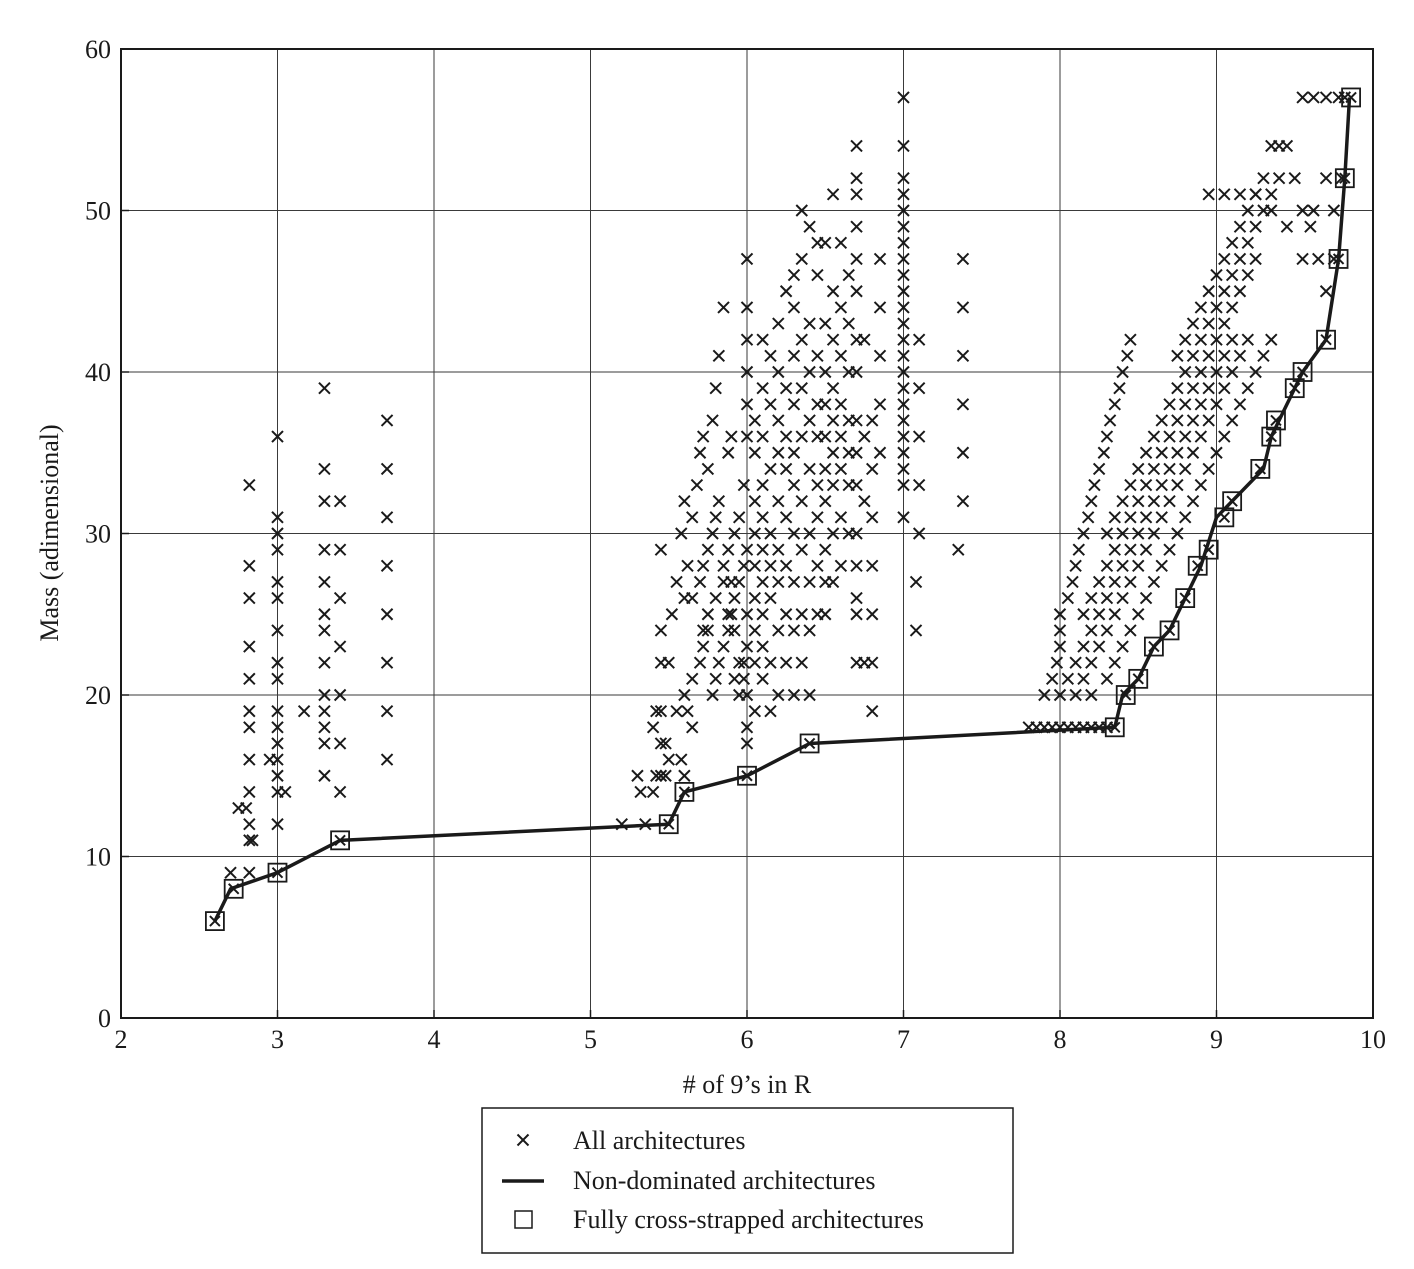 This screenshot has width=1414, height=1269. What do you see at coordinates (98, 211) in the screenshot?
I see `y-tick-label: 50` at bounding box center [98, 211].